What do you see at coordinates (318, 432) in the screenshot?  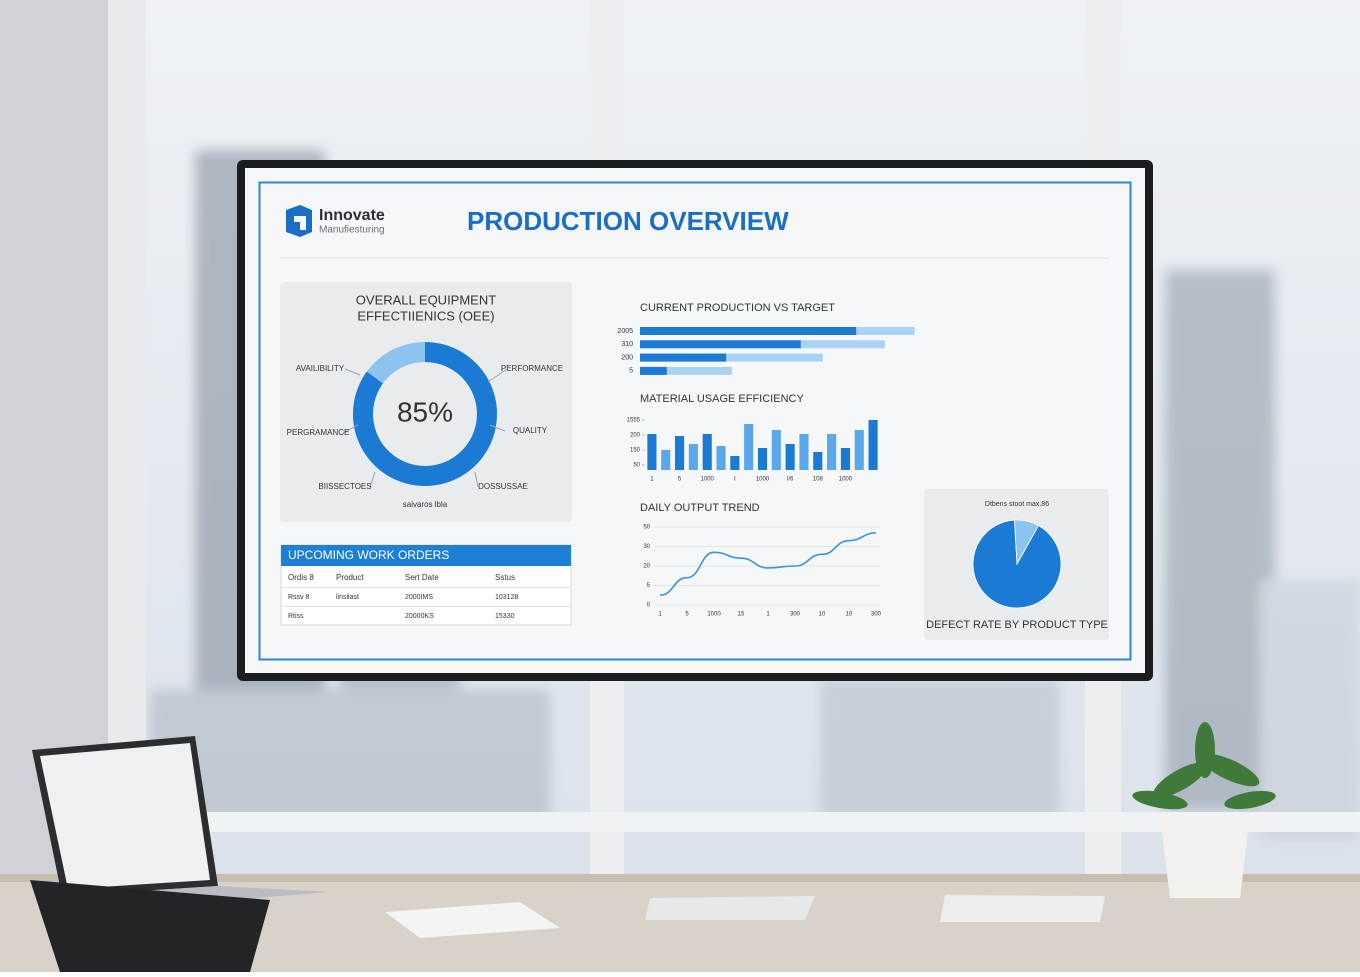 I see `donut-annotation: PERGRAMANCE` at bounding box center [318, 432].